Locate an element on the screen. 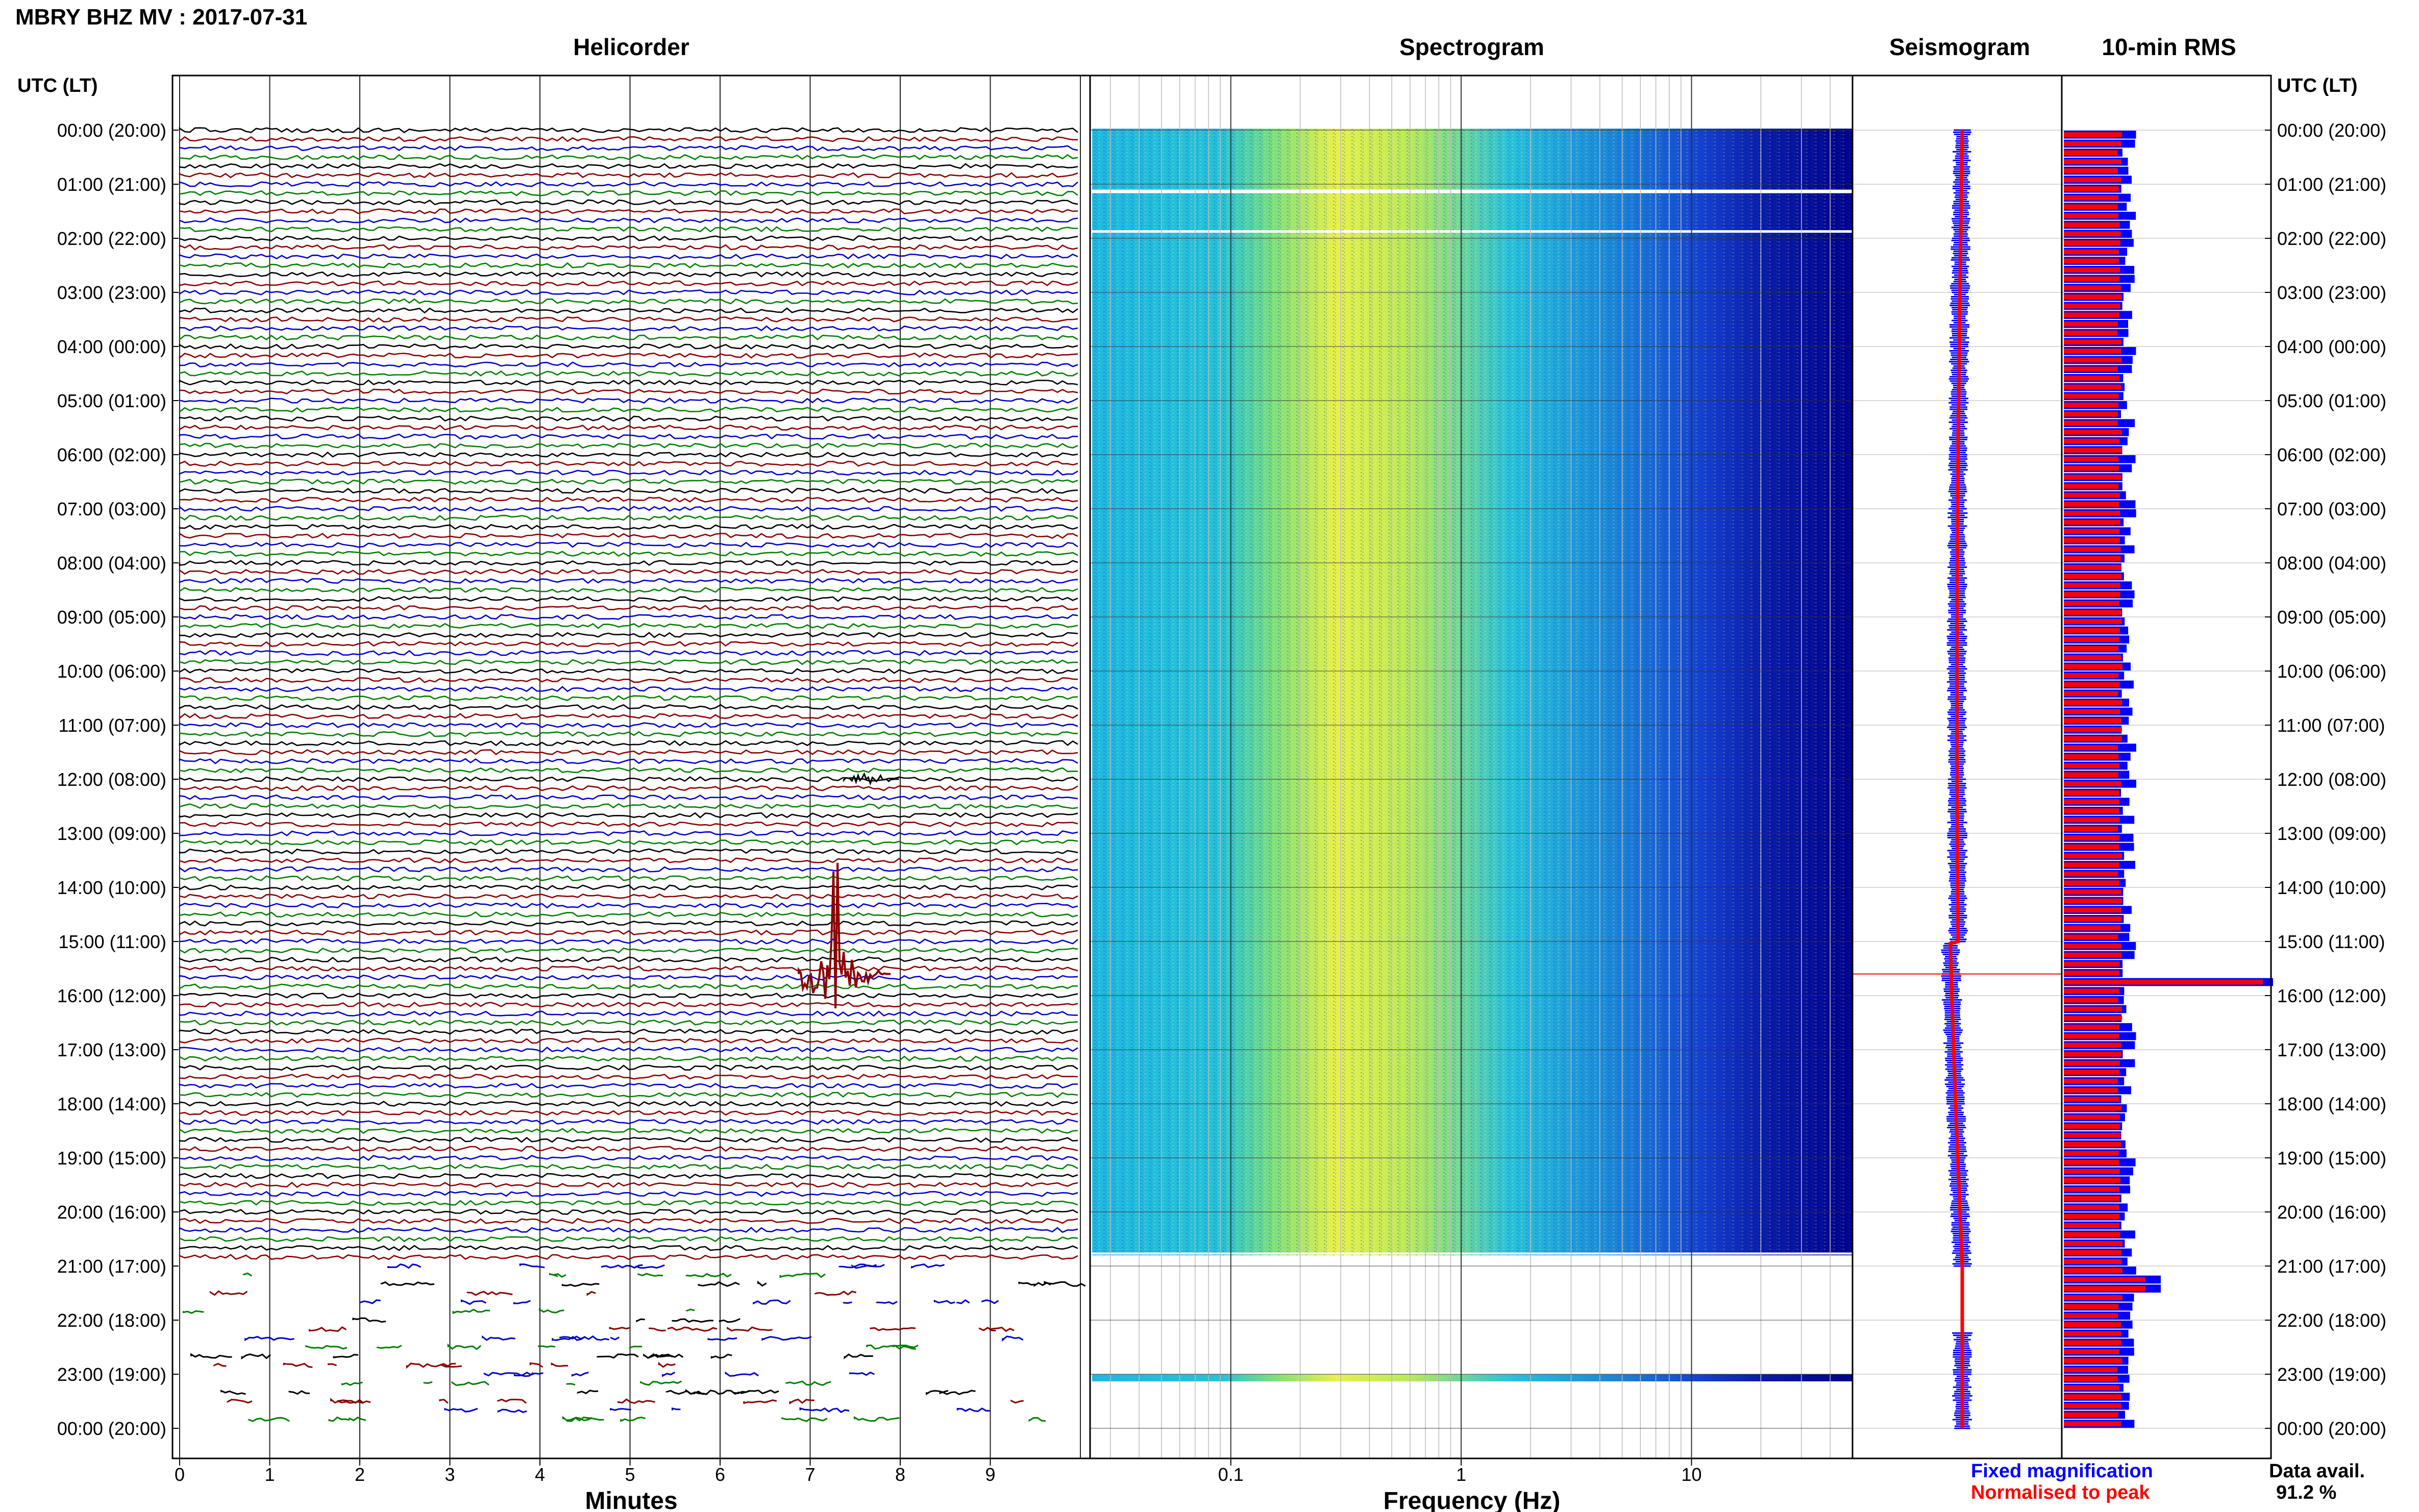  freq-tick-label: 10 is located at coordinates (1691, 1474).